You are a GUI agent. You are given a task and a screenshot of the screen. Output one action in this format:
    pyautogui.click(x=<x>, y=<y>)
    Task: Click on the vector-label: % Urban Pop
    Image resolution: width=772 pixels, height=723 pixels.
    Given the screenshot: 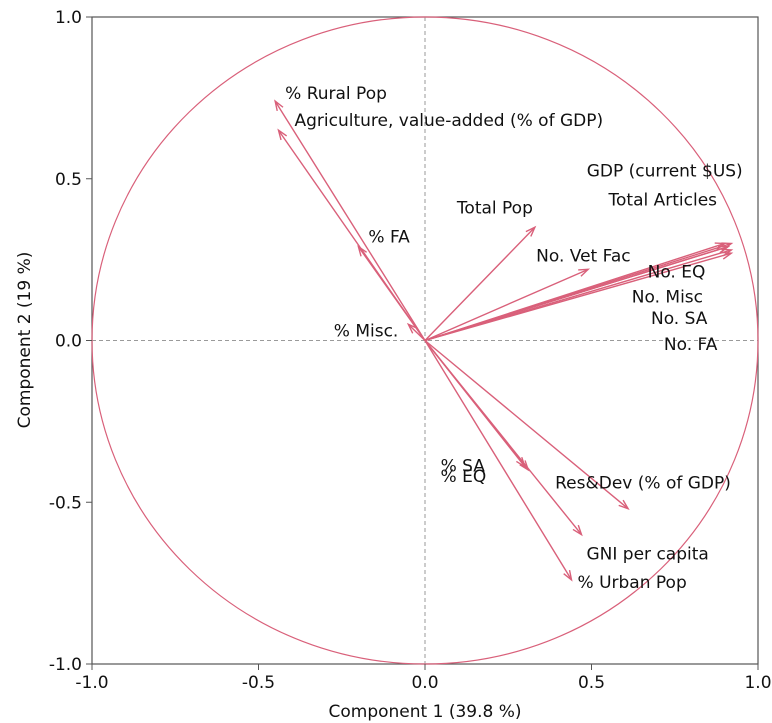 What is the action you would take?
    pyautogui.click(x=632, y=583)
    